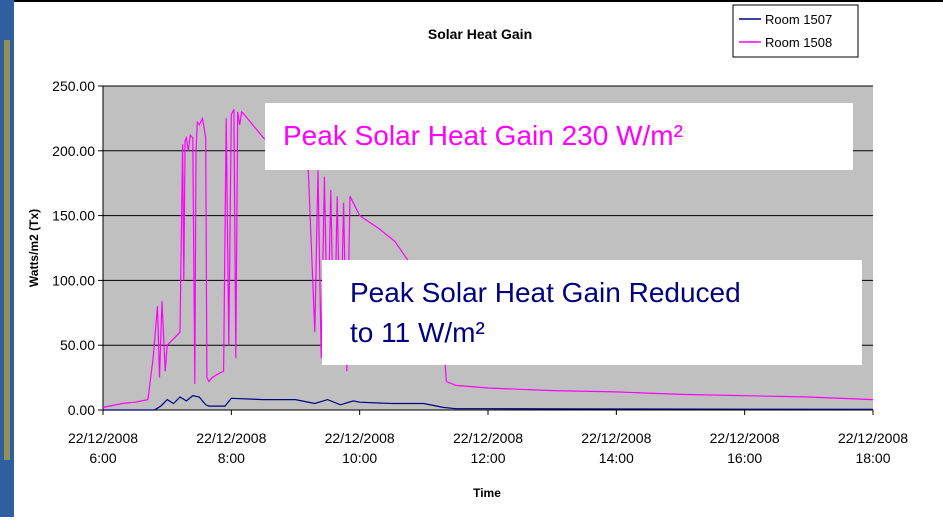 The width and height of the screenshot is (943, 522). I want to click on annotation-text: Peak Solar Heat Gain 230 W/m², so click(483, 135).